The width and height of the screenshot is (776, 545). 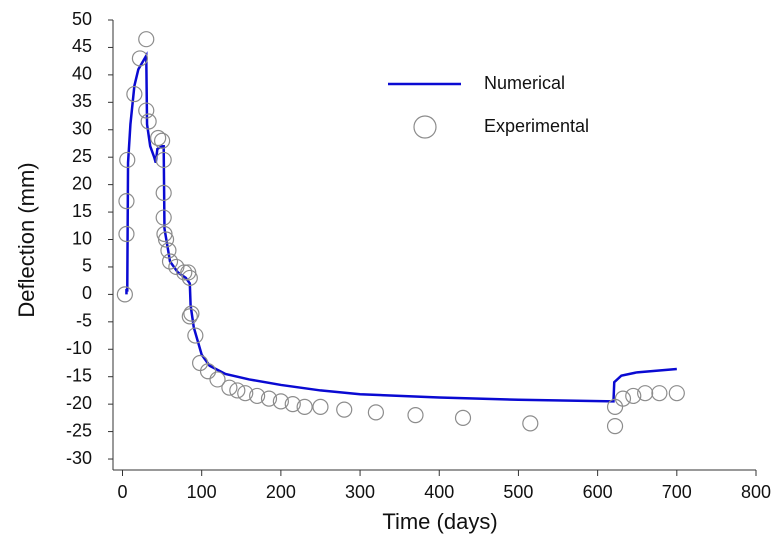 I want to click on y-tick-label: 20, so click(x=82, y=183).